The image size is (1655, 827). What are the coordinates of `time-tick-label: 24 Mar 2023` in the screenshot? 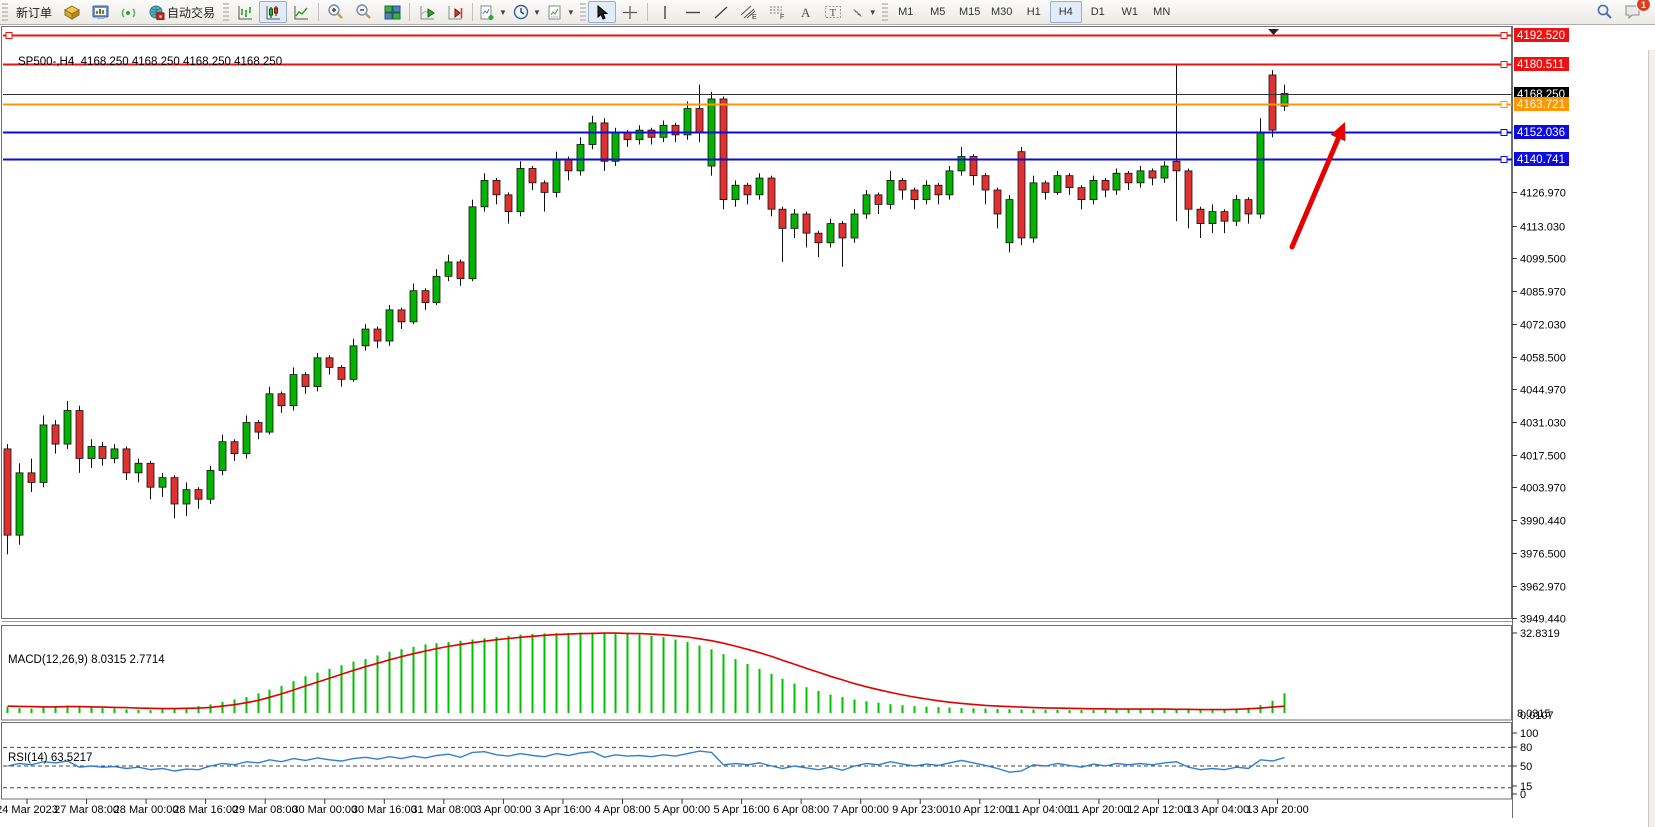 It's located at (29, 810).